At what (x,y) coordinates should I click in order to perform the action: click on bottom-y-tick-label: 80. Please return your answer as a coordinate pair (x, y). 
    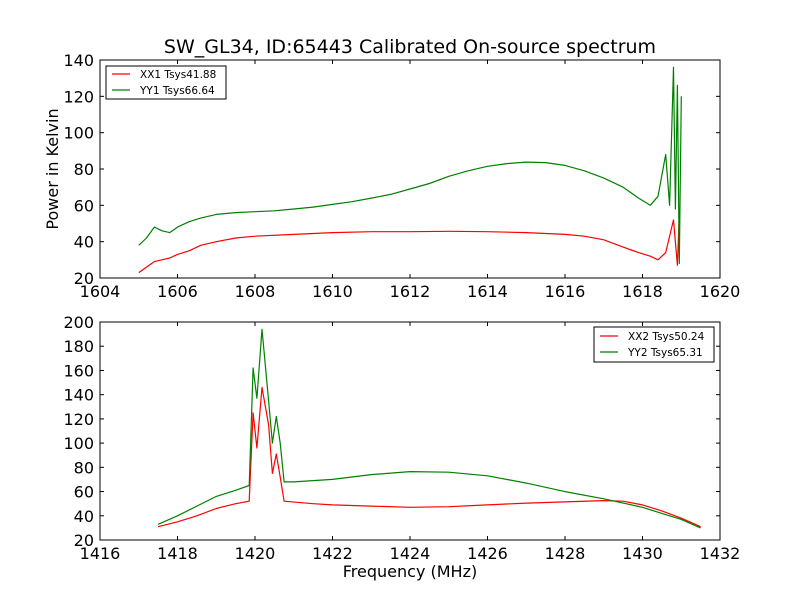
    Looking at the image, I should click on (84, 467).